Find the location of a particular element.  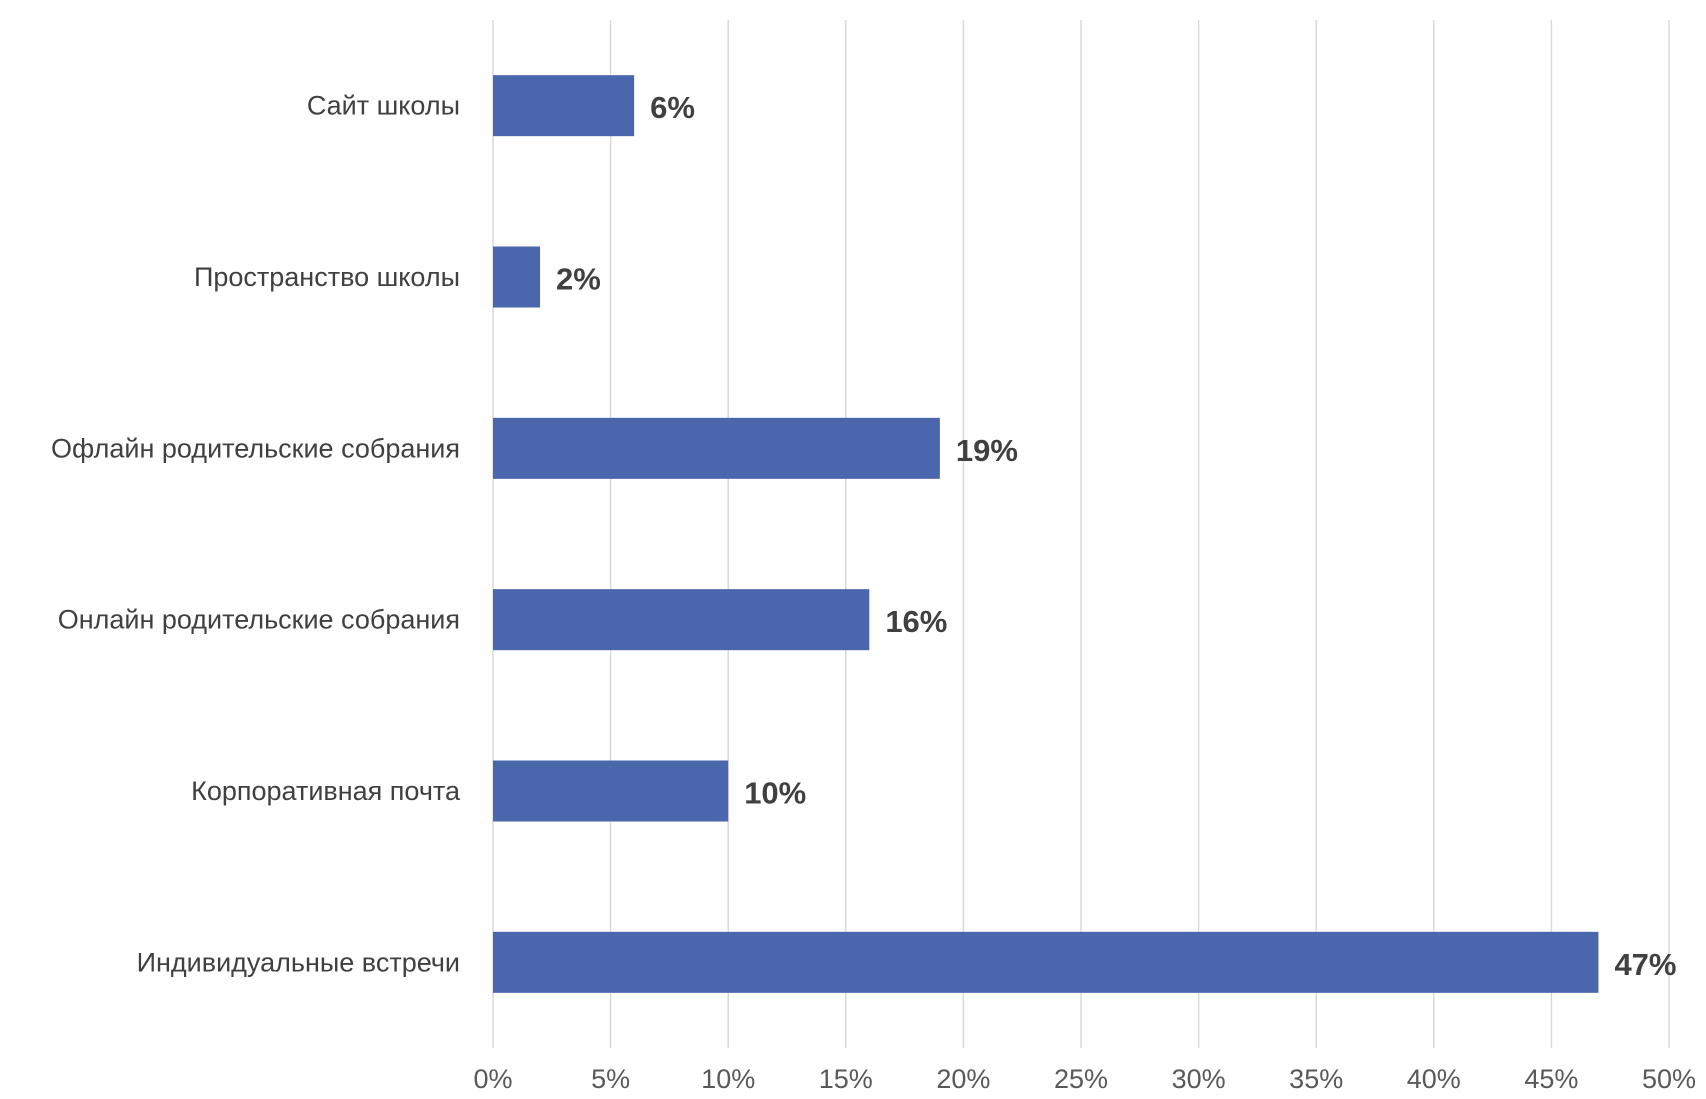

x-tick-label: 5% is located at coordinates (610, 1079).